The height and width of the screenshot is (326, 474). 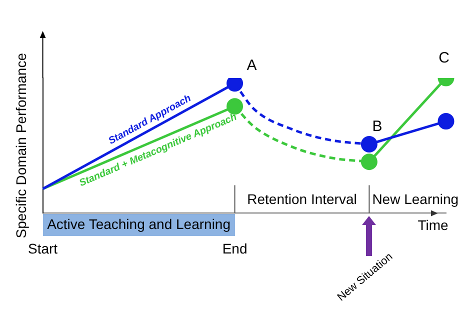 I want to click on text: A, so click(x=251, y=65).